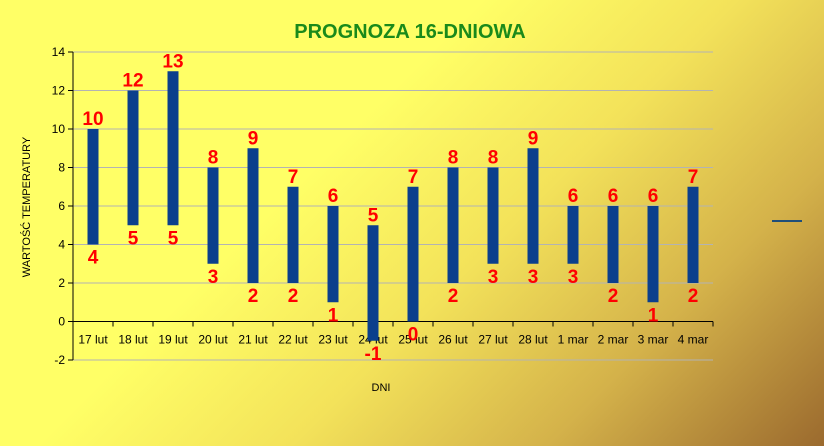 The width and height of the screenshot is (824, 446). Describe the element at coordinates (133, 340) in the screenshot. I see `x-tick-label: 18 lut` at that location.